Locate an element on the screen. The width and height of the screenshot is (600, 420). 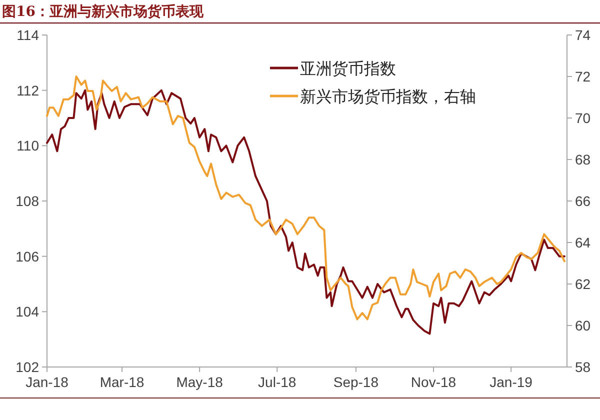
y-tick-label: 114 is located at coordinates (28, 35).